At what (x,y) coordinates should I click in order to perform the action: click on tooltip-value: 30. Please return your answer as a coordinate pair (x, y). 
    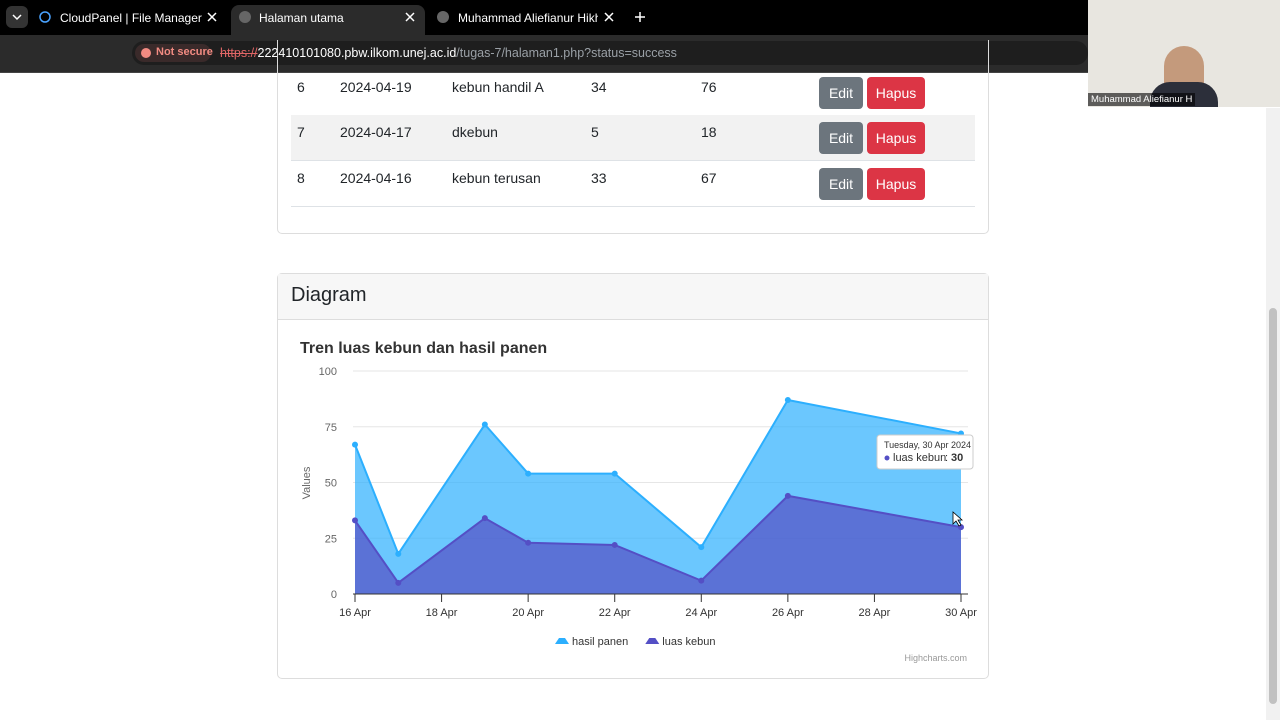
    Looking at the image, I should click on (957, 458).